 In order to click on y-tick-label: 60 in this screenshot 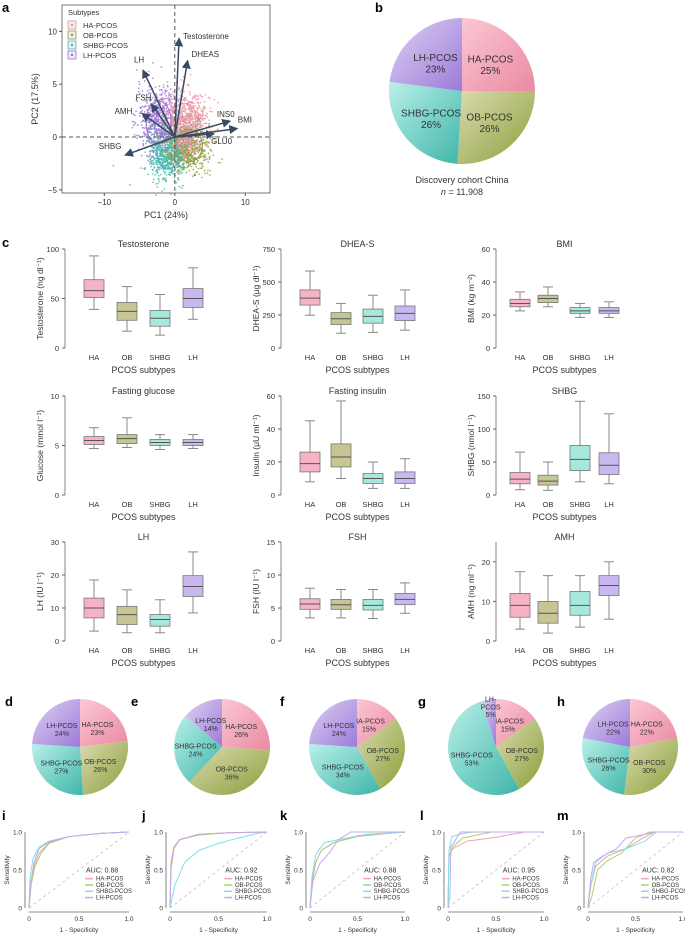, I will do `click(486, 249)`.